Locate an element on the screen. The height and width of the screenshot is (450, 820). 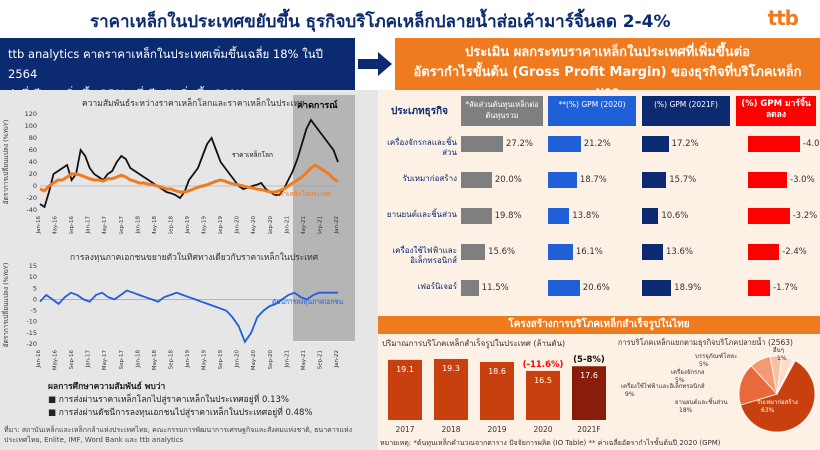
table-value: 13.8% is located at coordinates (586, 216).